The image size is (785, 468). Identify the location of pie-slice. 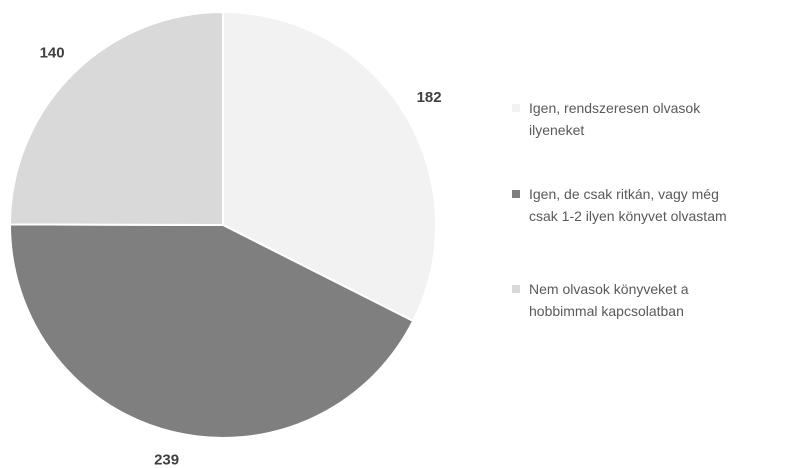
(116, 118).